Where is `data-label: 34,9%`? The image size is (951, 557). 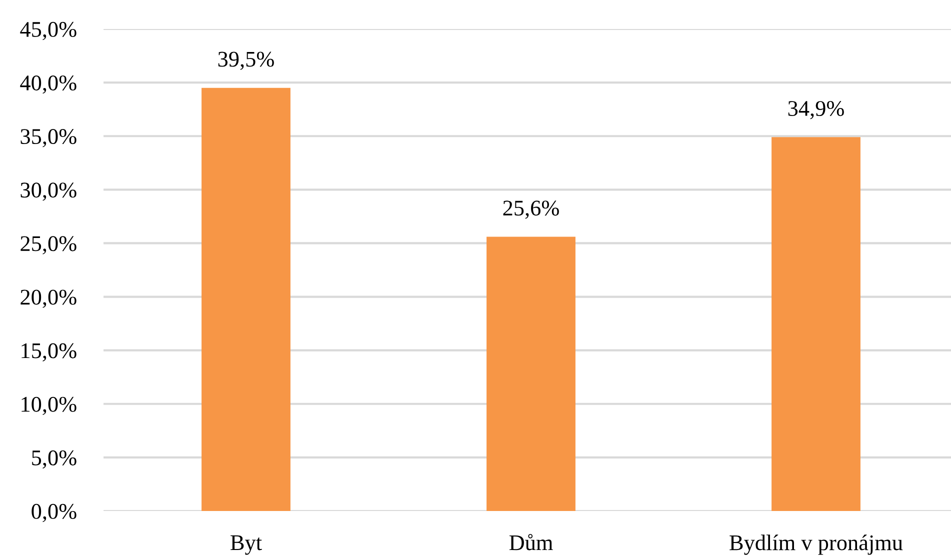 data-label: 34,9% is located at coordinates (816, 110).